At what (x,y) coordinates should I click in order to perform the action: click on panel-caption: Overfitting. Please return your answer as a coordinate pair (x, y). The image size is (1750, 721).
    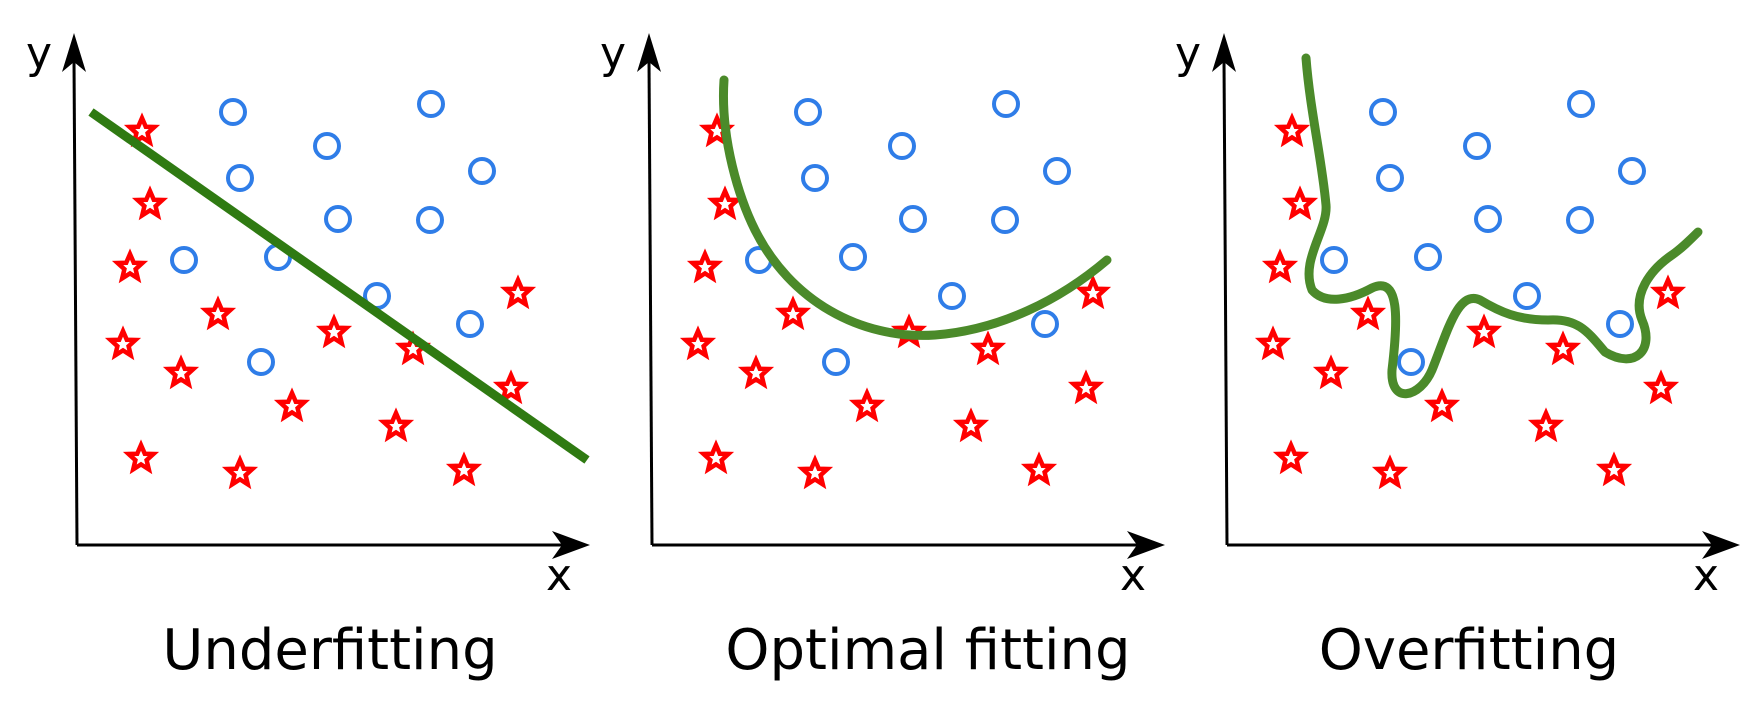
    Looking at the image, I should click on (1469, 650).